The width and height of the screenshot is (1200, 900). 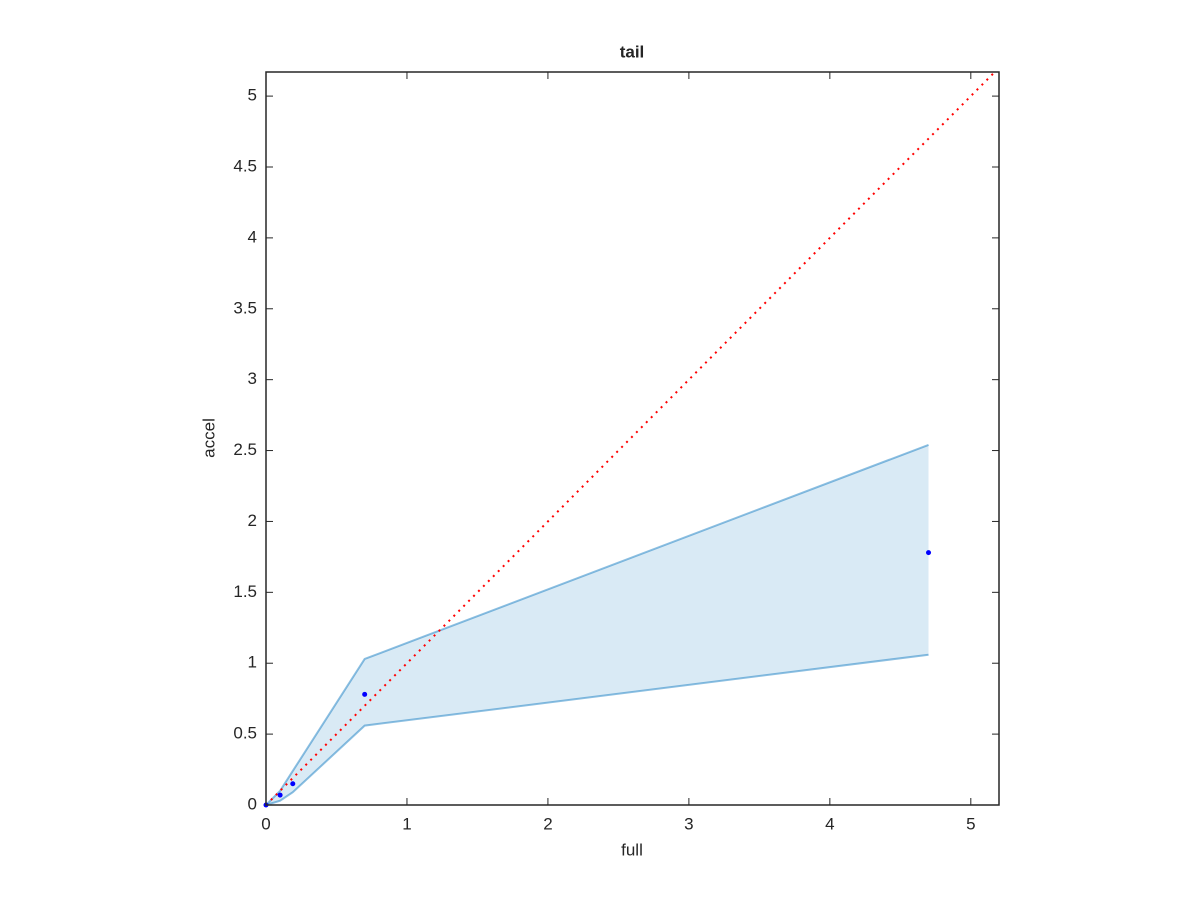 I want to click on y-tick-label: 1, so click(x=252, y=662).